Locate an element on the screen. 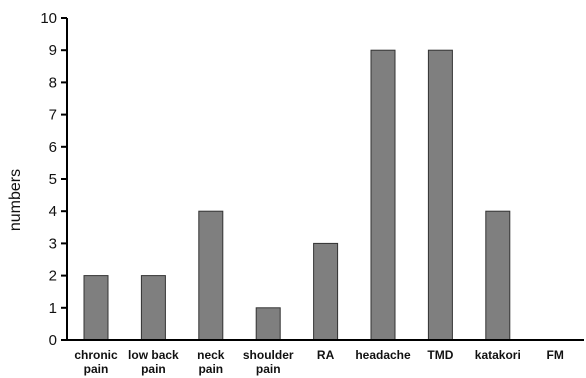  y-tick-label: 1 is located at coordinates (53, 308).